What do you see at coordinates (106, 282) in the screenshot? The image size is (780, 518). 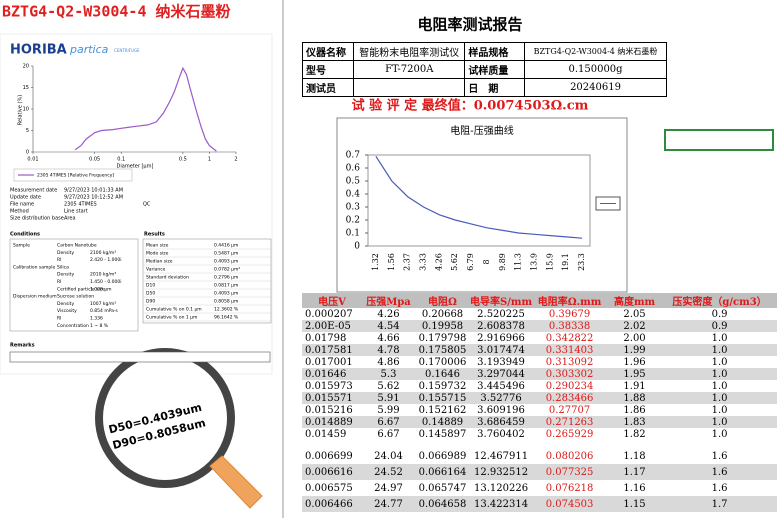 I see `condition-value: 1.450 - 0.000i` at bounding box center [106, 282].